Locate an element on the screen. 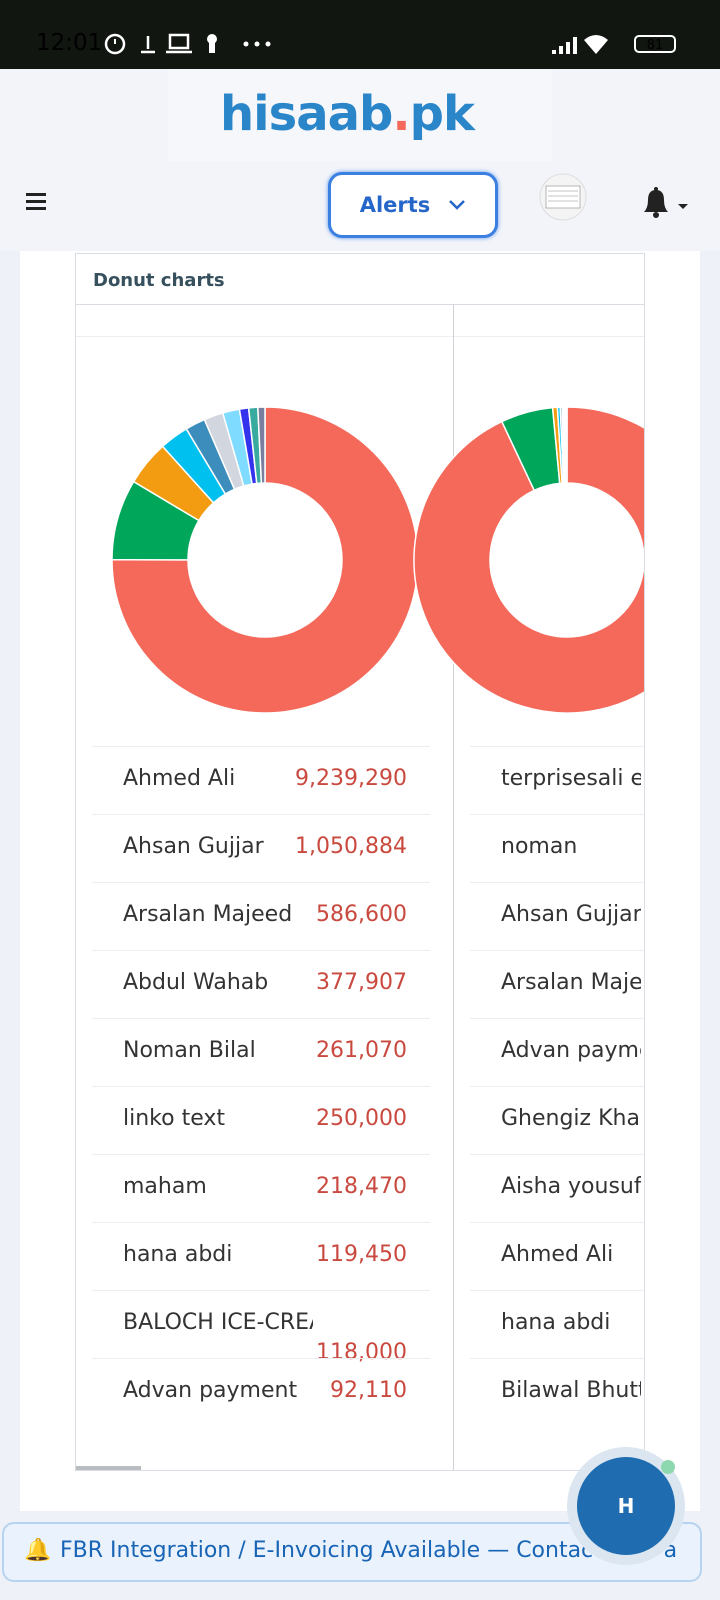  clock: 12:01 is located at coordinates (69, 43).